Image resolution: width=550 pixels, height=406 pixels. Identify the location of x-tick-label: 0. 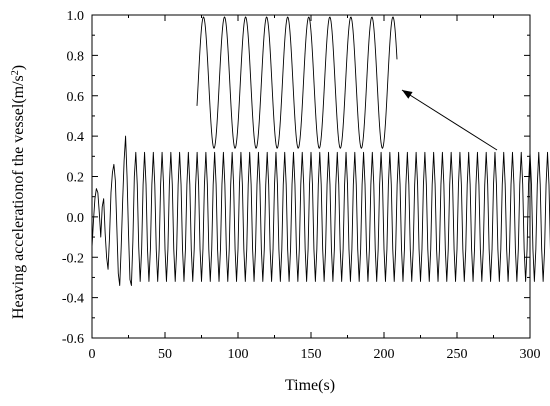
(92, 354).